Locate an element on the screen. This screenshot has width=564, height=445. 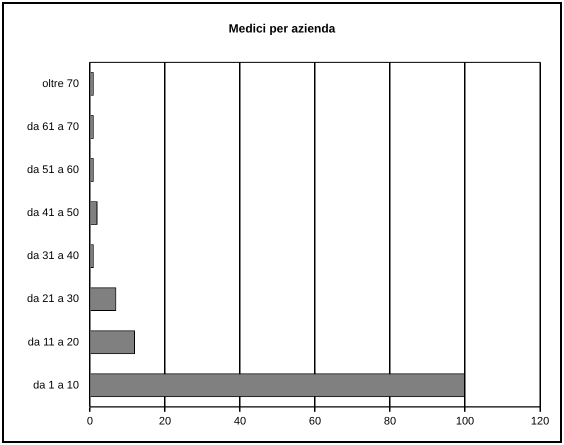
y-tick-label: da 41 a 50 is located at coordinates (52, 213).